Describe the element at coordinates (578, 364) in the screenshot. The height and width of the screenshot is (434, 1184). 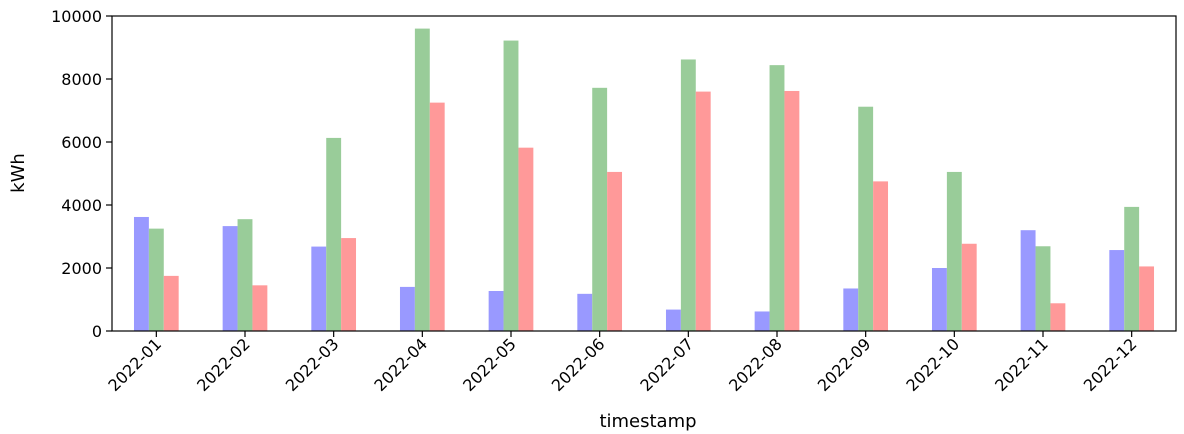
I see `x-tick-label: 2022-06` at that location.